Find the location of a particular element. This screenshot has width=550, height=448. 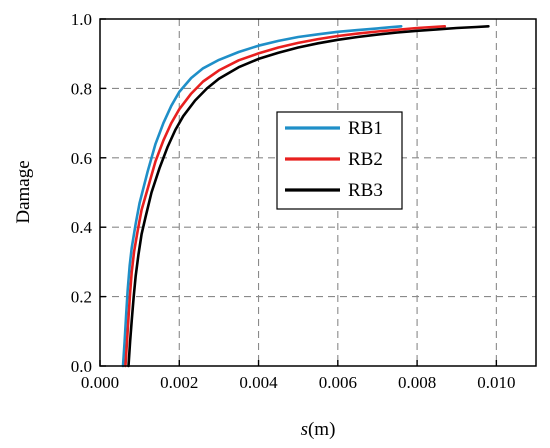

y-tick-label: 0.8 is located at coordinates (81, 88).